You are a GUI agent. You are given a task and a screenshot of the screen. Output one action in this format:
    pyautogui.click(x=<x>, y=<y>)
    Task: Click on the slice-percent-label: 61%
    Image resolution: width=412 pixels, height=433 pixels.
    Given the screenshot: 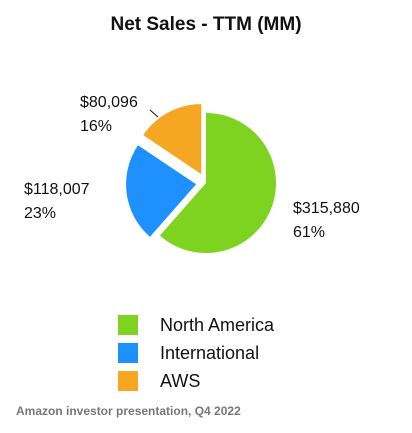 What is the action you would take?
    pyautogui.click(x=309, y=232)
    